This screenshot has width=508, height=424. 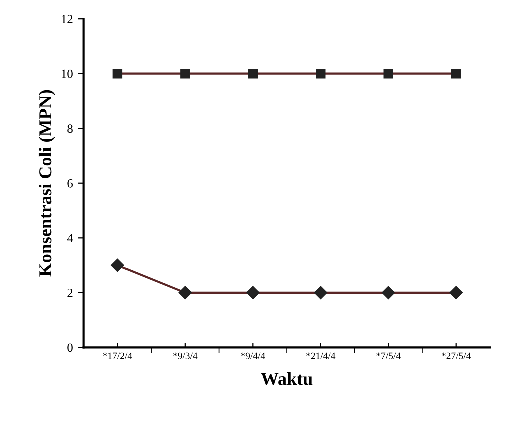 What do you see at coordinates (70, 348) in the screenshot?
I see `y-tick-label: 0` at bounding box center [70, 348].